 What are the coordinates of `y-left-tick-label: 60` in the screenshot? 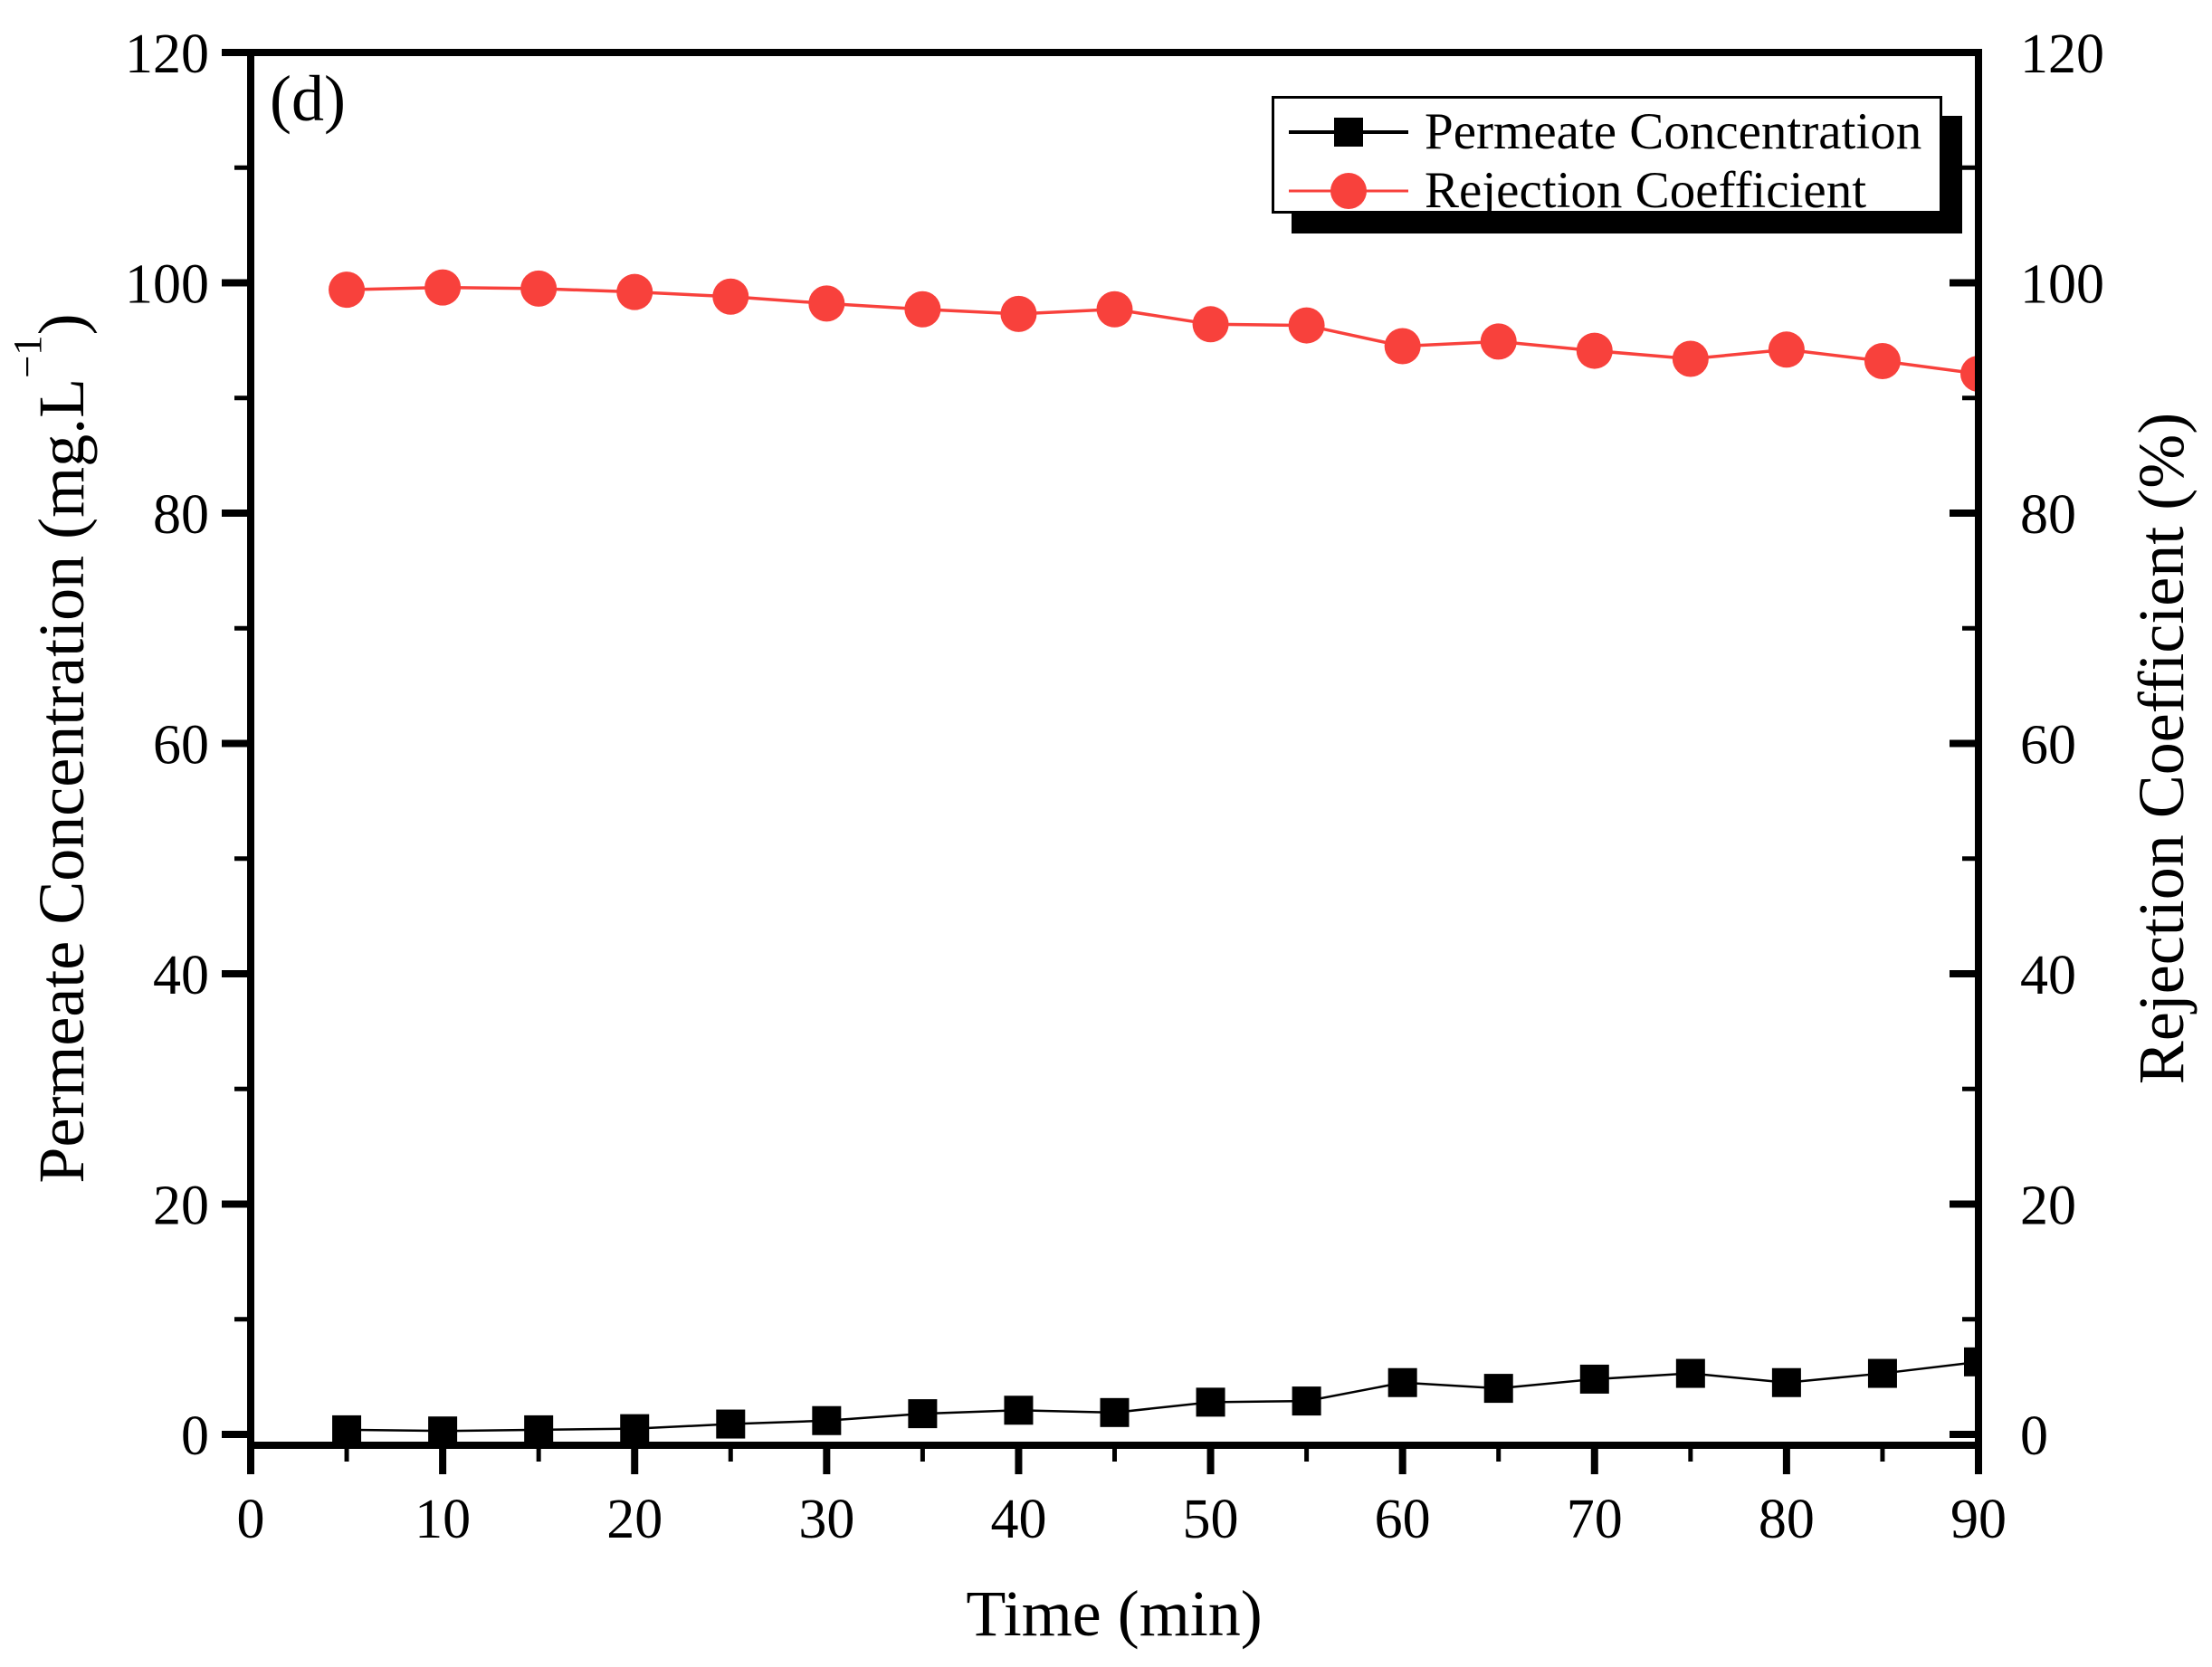 It's located at (181, 745).